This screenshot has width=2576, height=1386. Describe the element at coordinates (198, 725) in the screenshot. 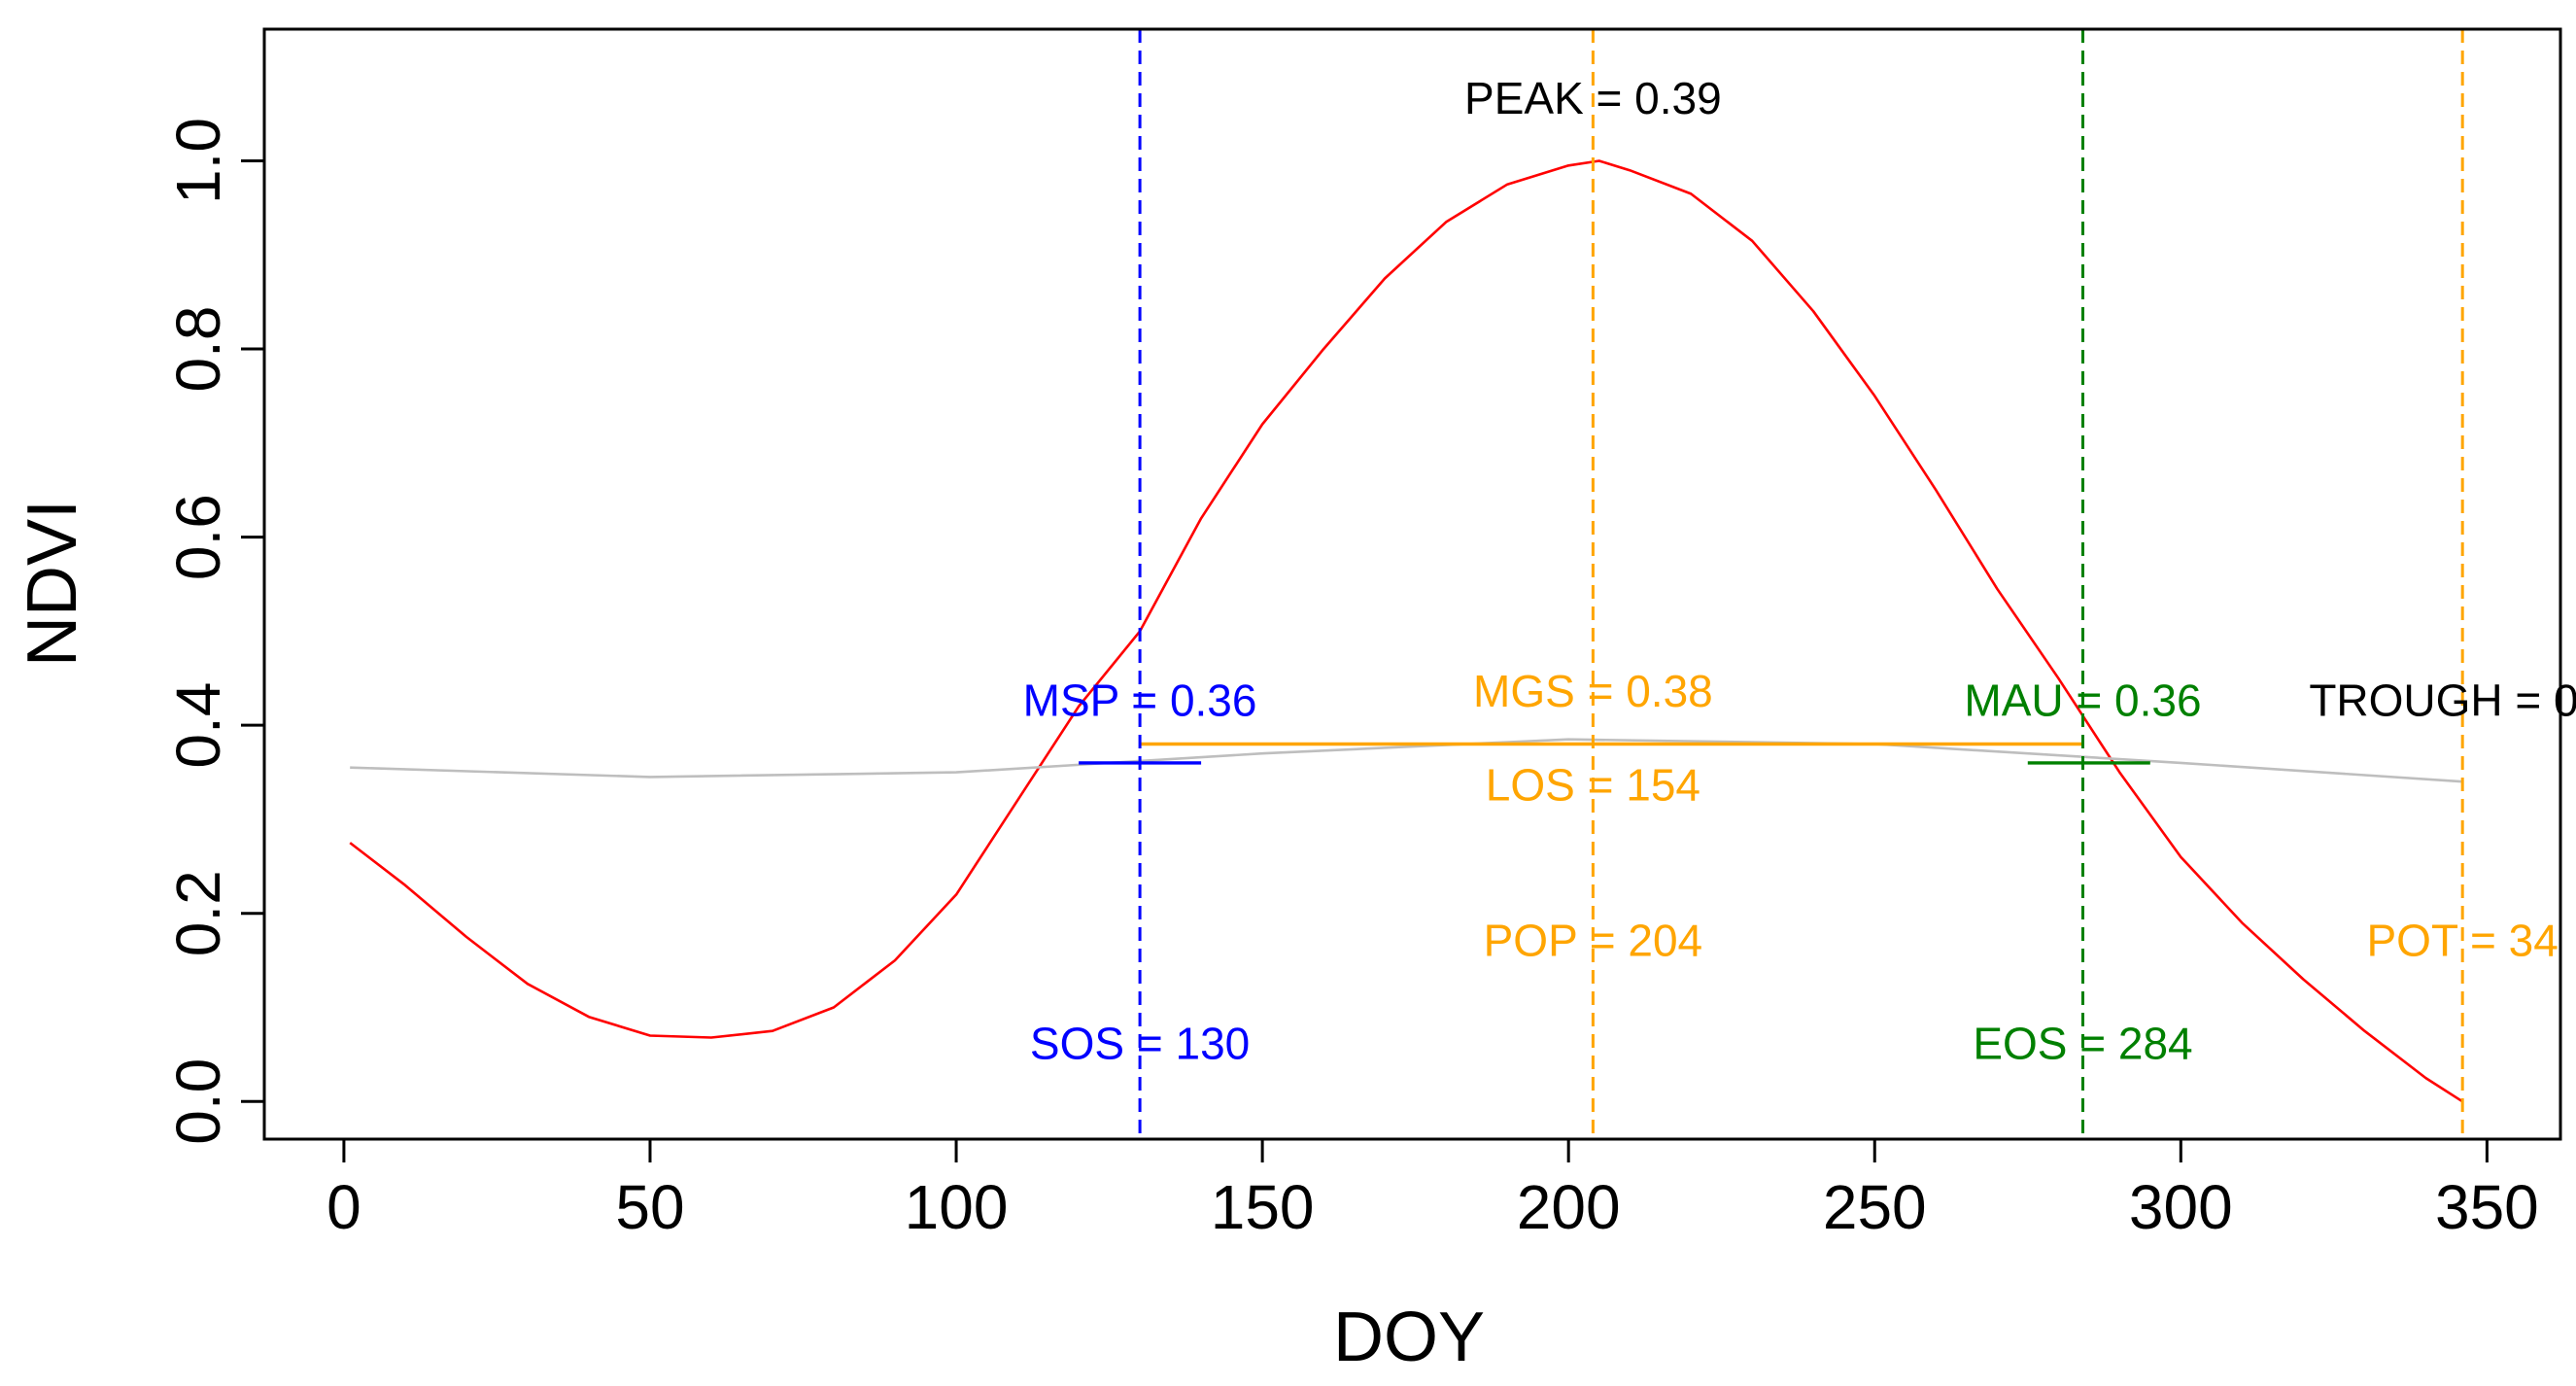

I see `y-tick-label: 0.4` at that location.